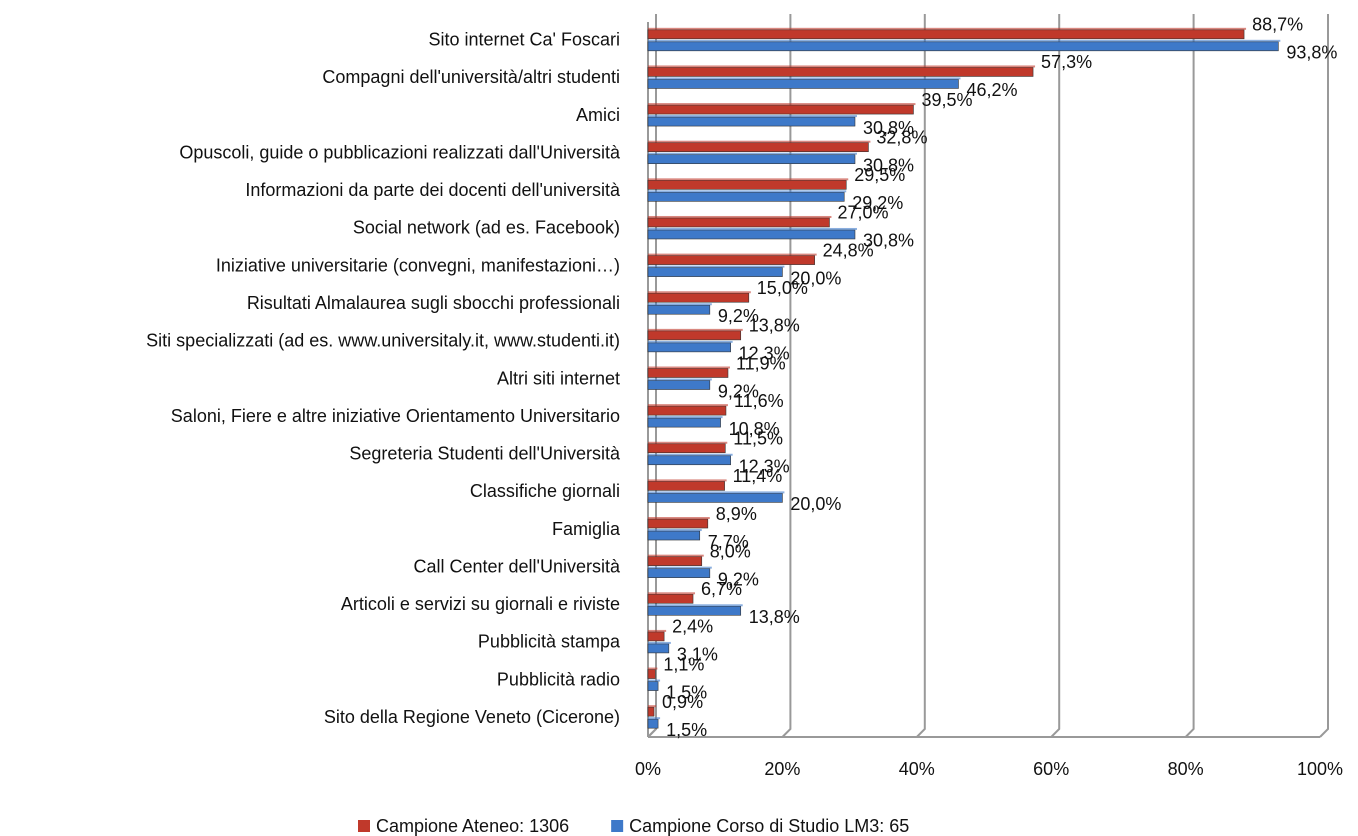 The width and height of the screenshot is (1358, 836). I want to click on x-tick-label: 80%, so click(1186, 769).